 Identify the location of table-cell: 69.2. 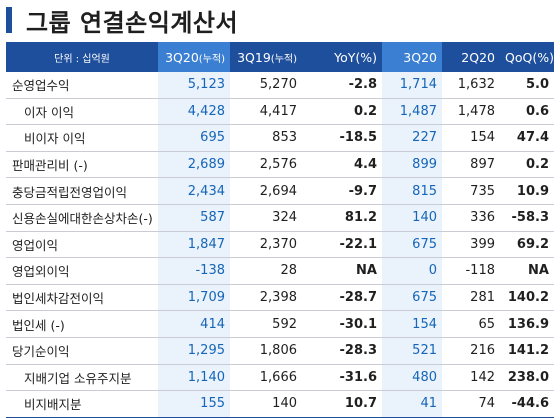
(527, 245).